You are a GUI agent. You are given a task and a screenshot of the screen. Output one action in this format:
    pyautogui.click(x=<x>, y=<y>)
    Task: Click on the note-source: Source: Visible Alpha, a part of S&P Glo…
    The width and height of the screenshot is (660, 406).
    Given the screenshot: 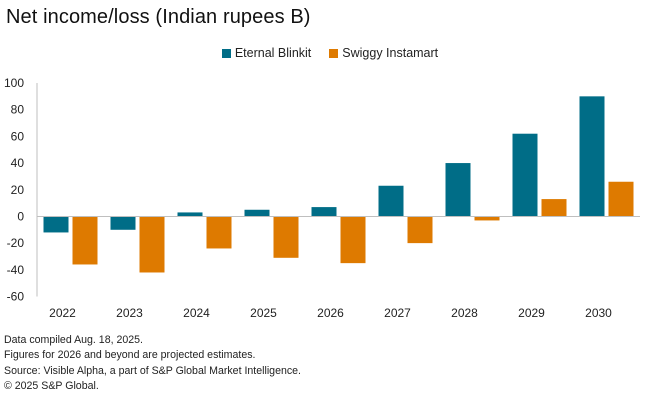 What is the action you would take?
    pyautogui.click(x=152, y=370)
    